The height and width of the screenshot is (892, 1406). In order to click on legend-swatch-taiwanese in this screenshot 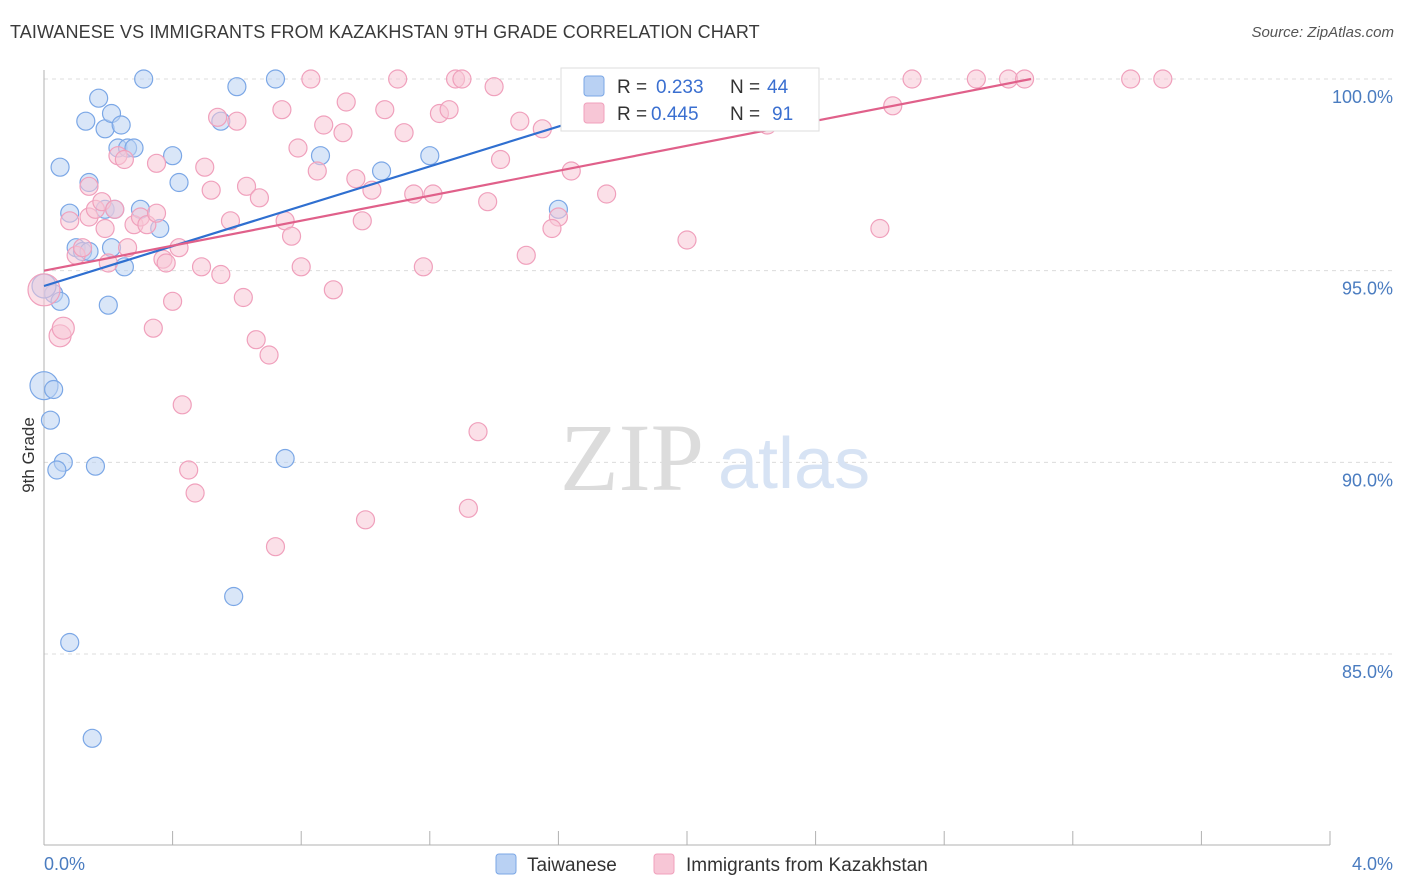, I will do `click(506, 864)`.